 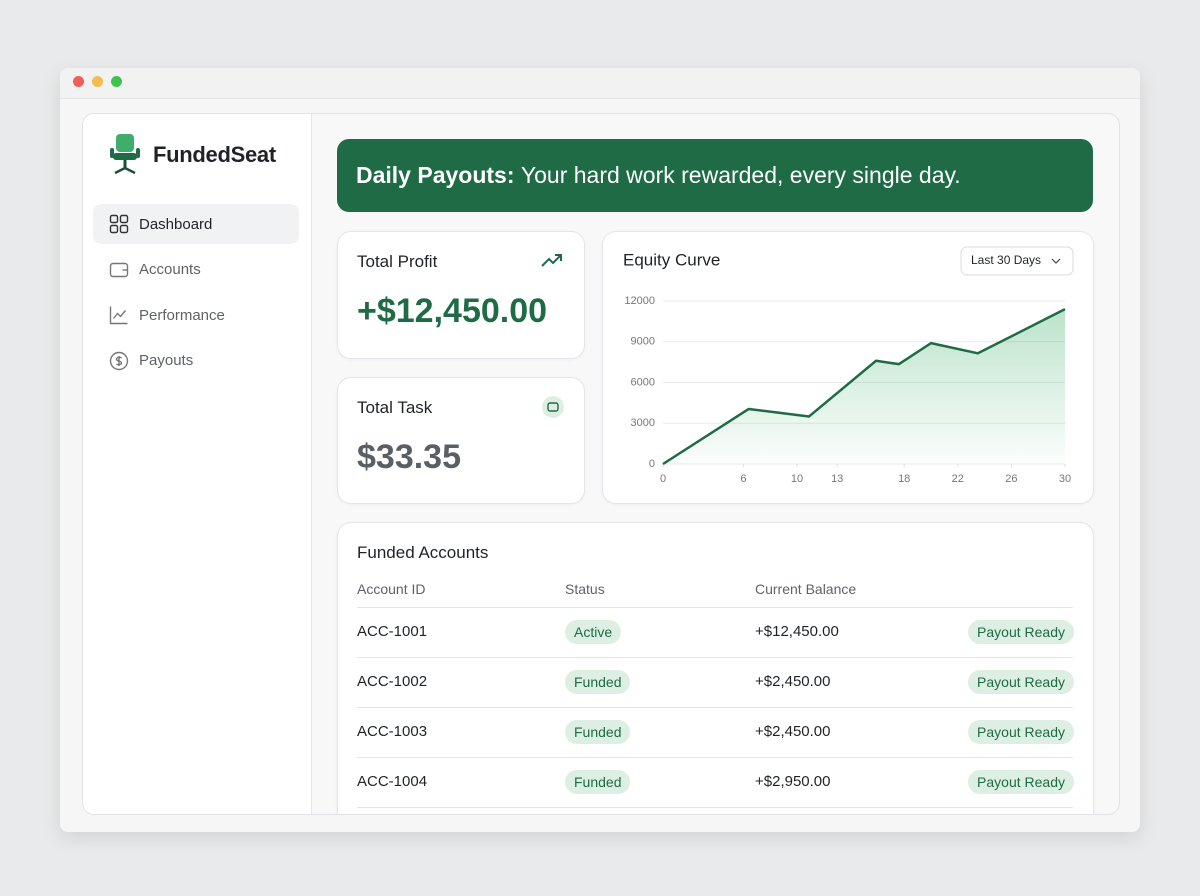 I want to click on area, so click(x=864, y=386).